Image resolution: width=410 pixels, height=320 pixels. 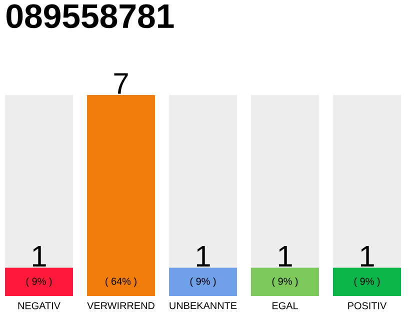 I want to click on x-tick-label: NEGATIV, so click(x=39, y=306).